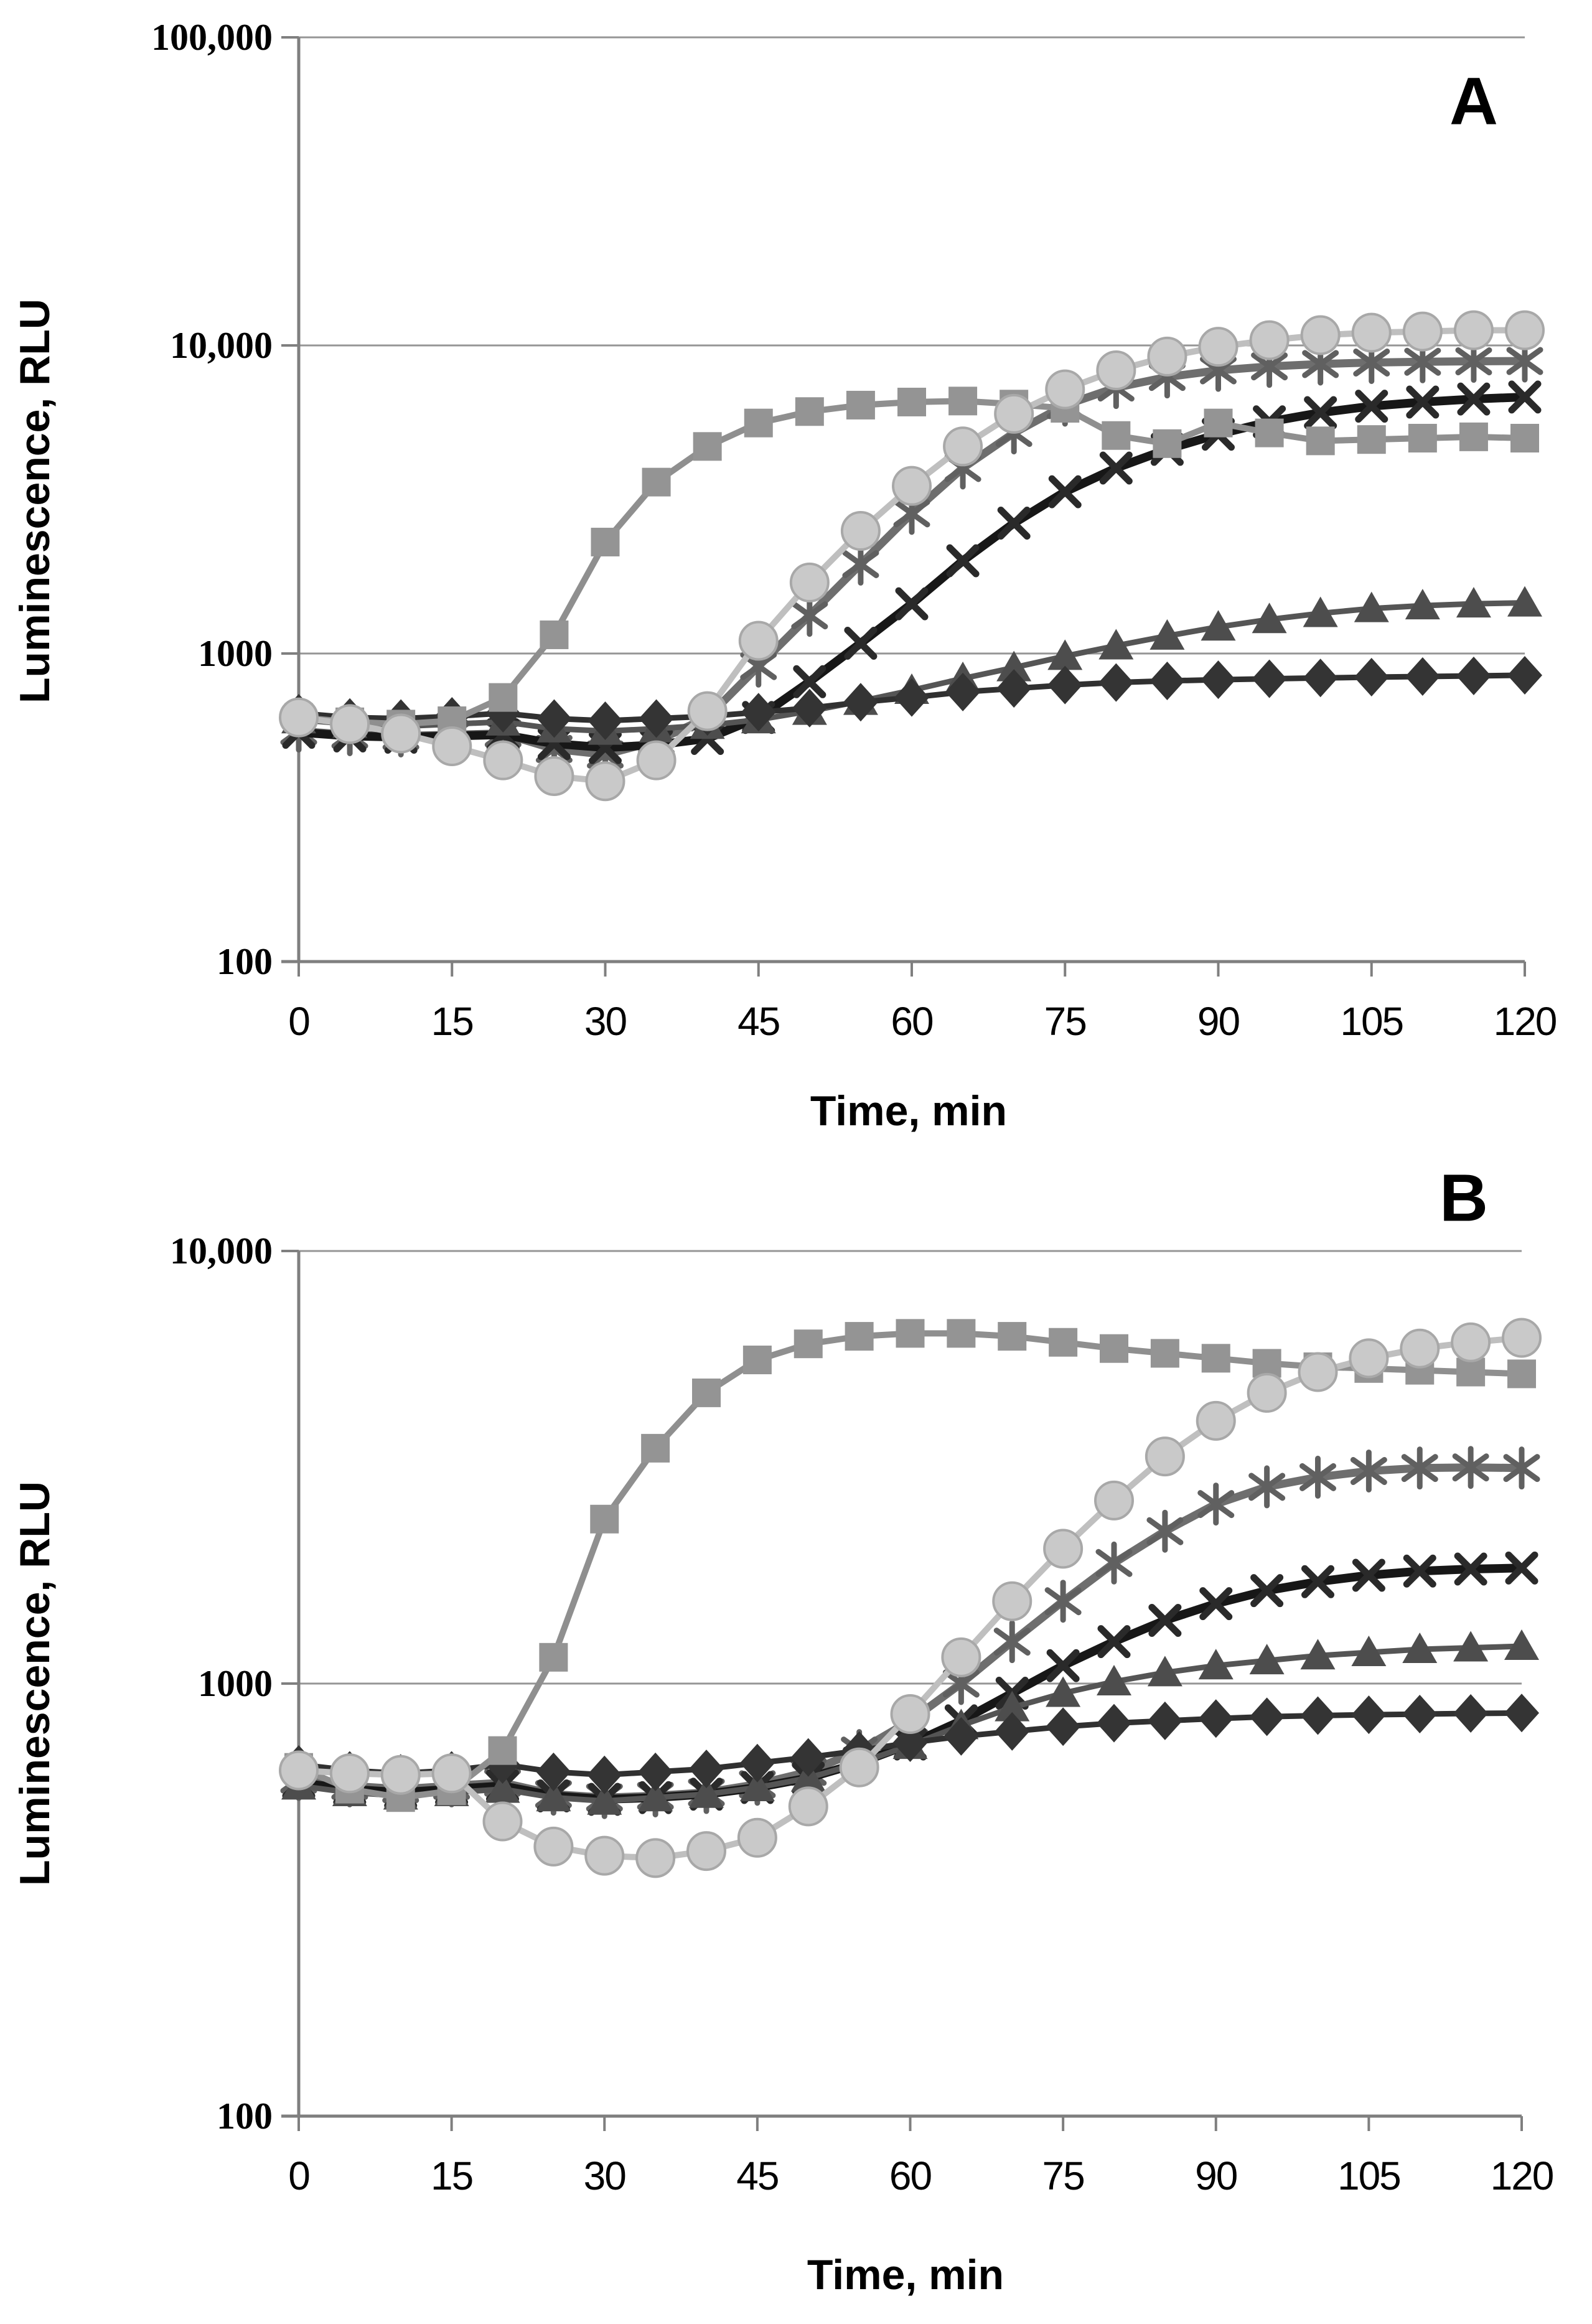 This screenshot has height=2324, width=1592. I want to click on x-axis-title-panel-b: Time, min, so click(906, 2274).